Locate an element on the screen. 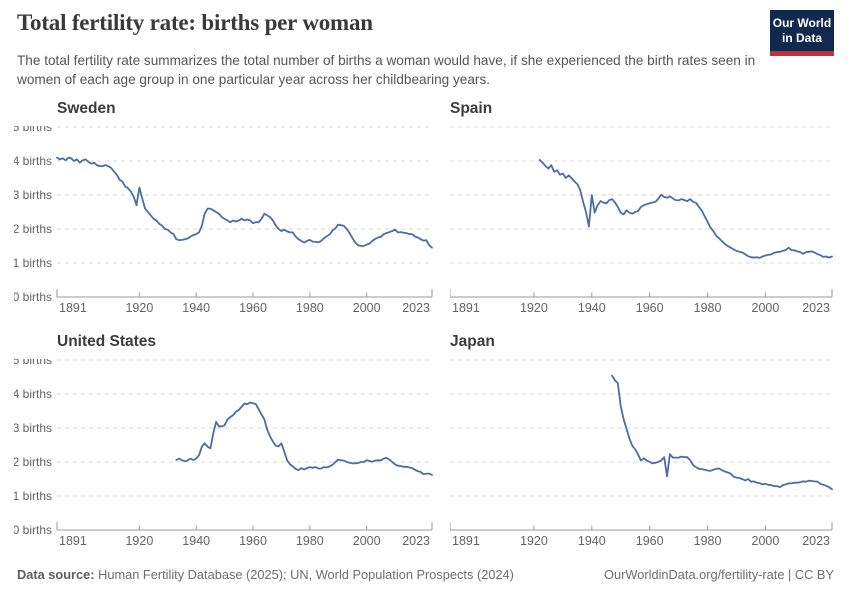  owid-logo-line1: Our World is located at coordinates (802, 23).